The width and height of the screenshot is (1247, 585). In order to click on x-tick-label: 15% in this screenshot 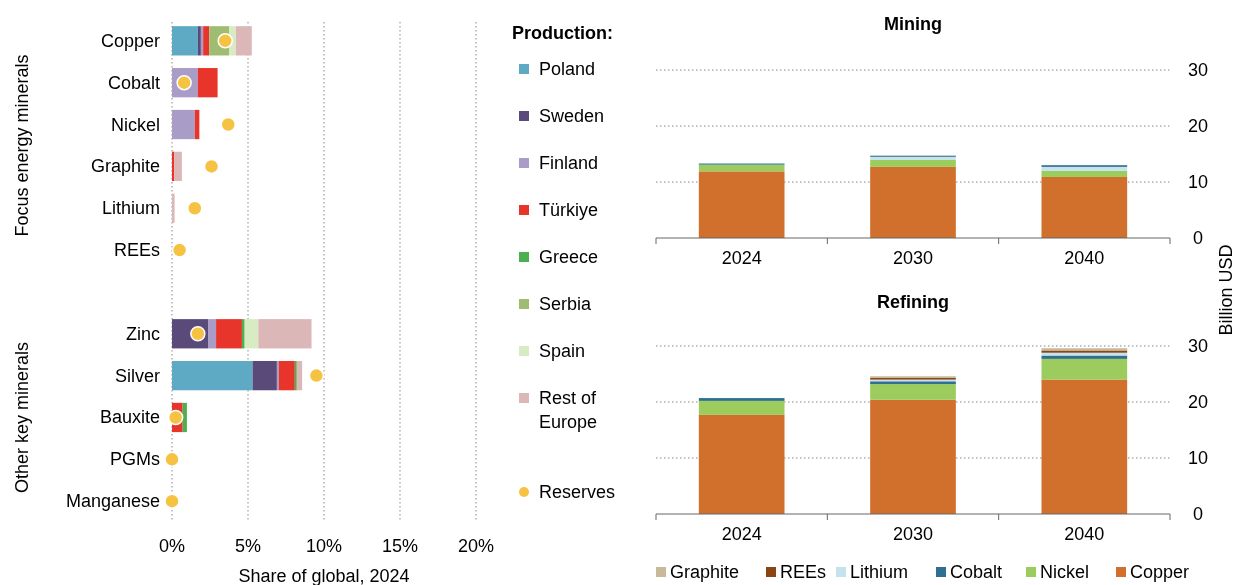, I will do `click(400, 546)`.